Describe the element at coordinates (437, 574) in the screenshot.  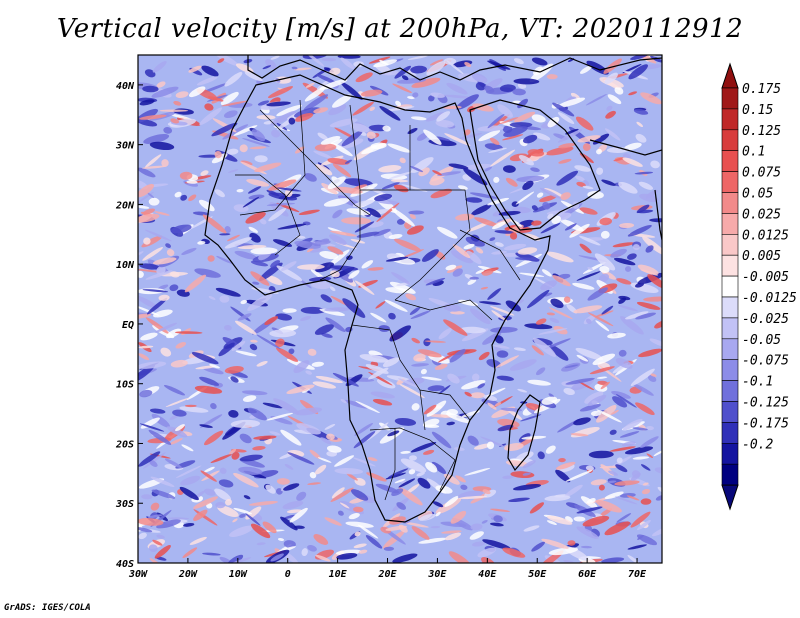
I see `x-tick-label: 30E` at that location.